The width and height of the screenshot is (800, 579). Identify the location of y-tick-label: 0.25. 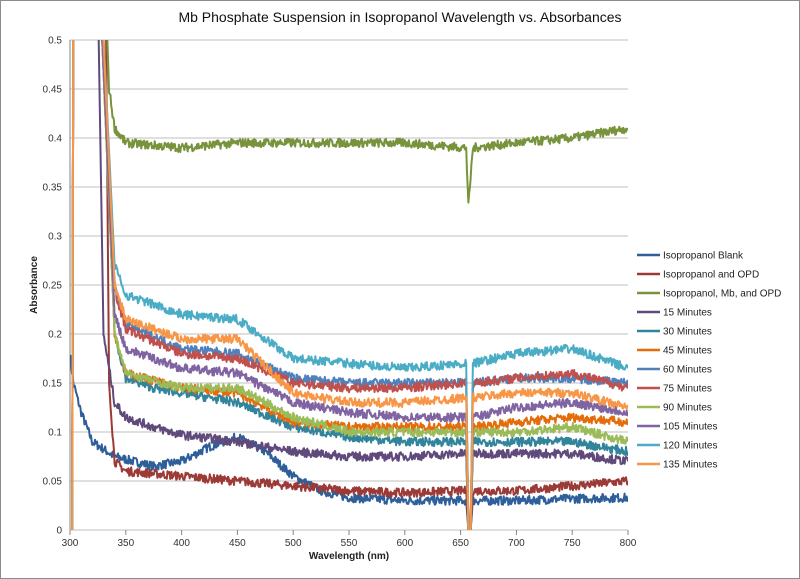
(53, 286).